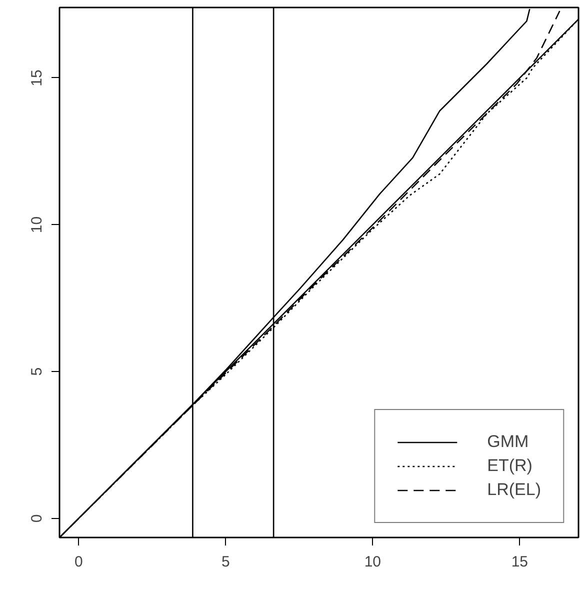 This screenshot has height=592, width=580. What do you see at coordinates (508, 442) in the screenshot?
I see `legend-label: GMM` at bounding box center [508, 442].